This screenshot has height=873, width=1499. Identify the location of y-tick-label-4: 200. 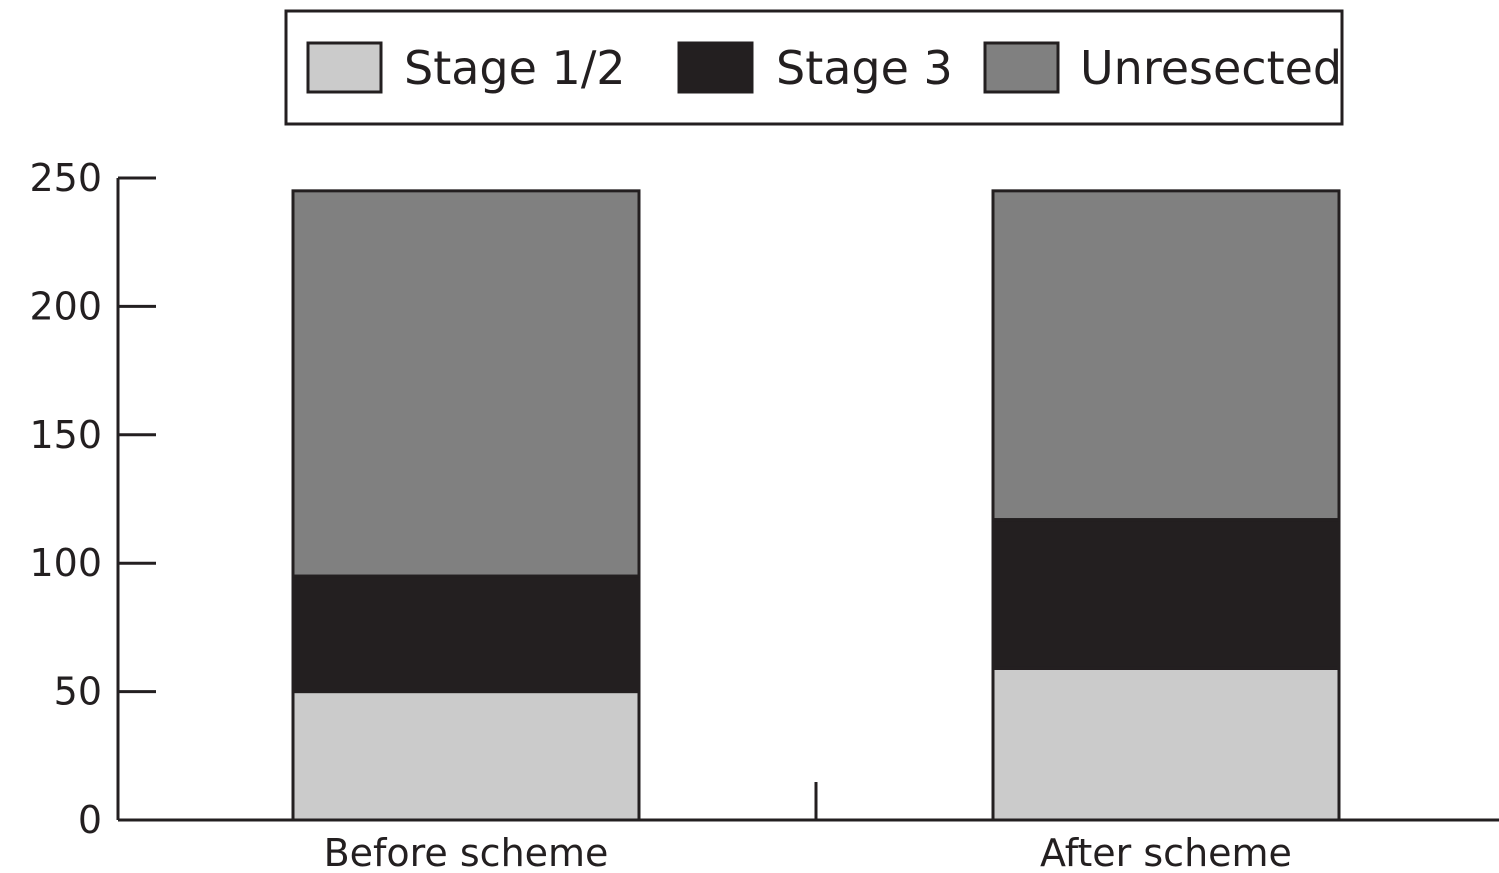
(65, 306).